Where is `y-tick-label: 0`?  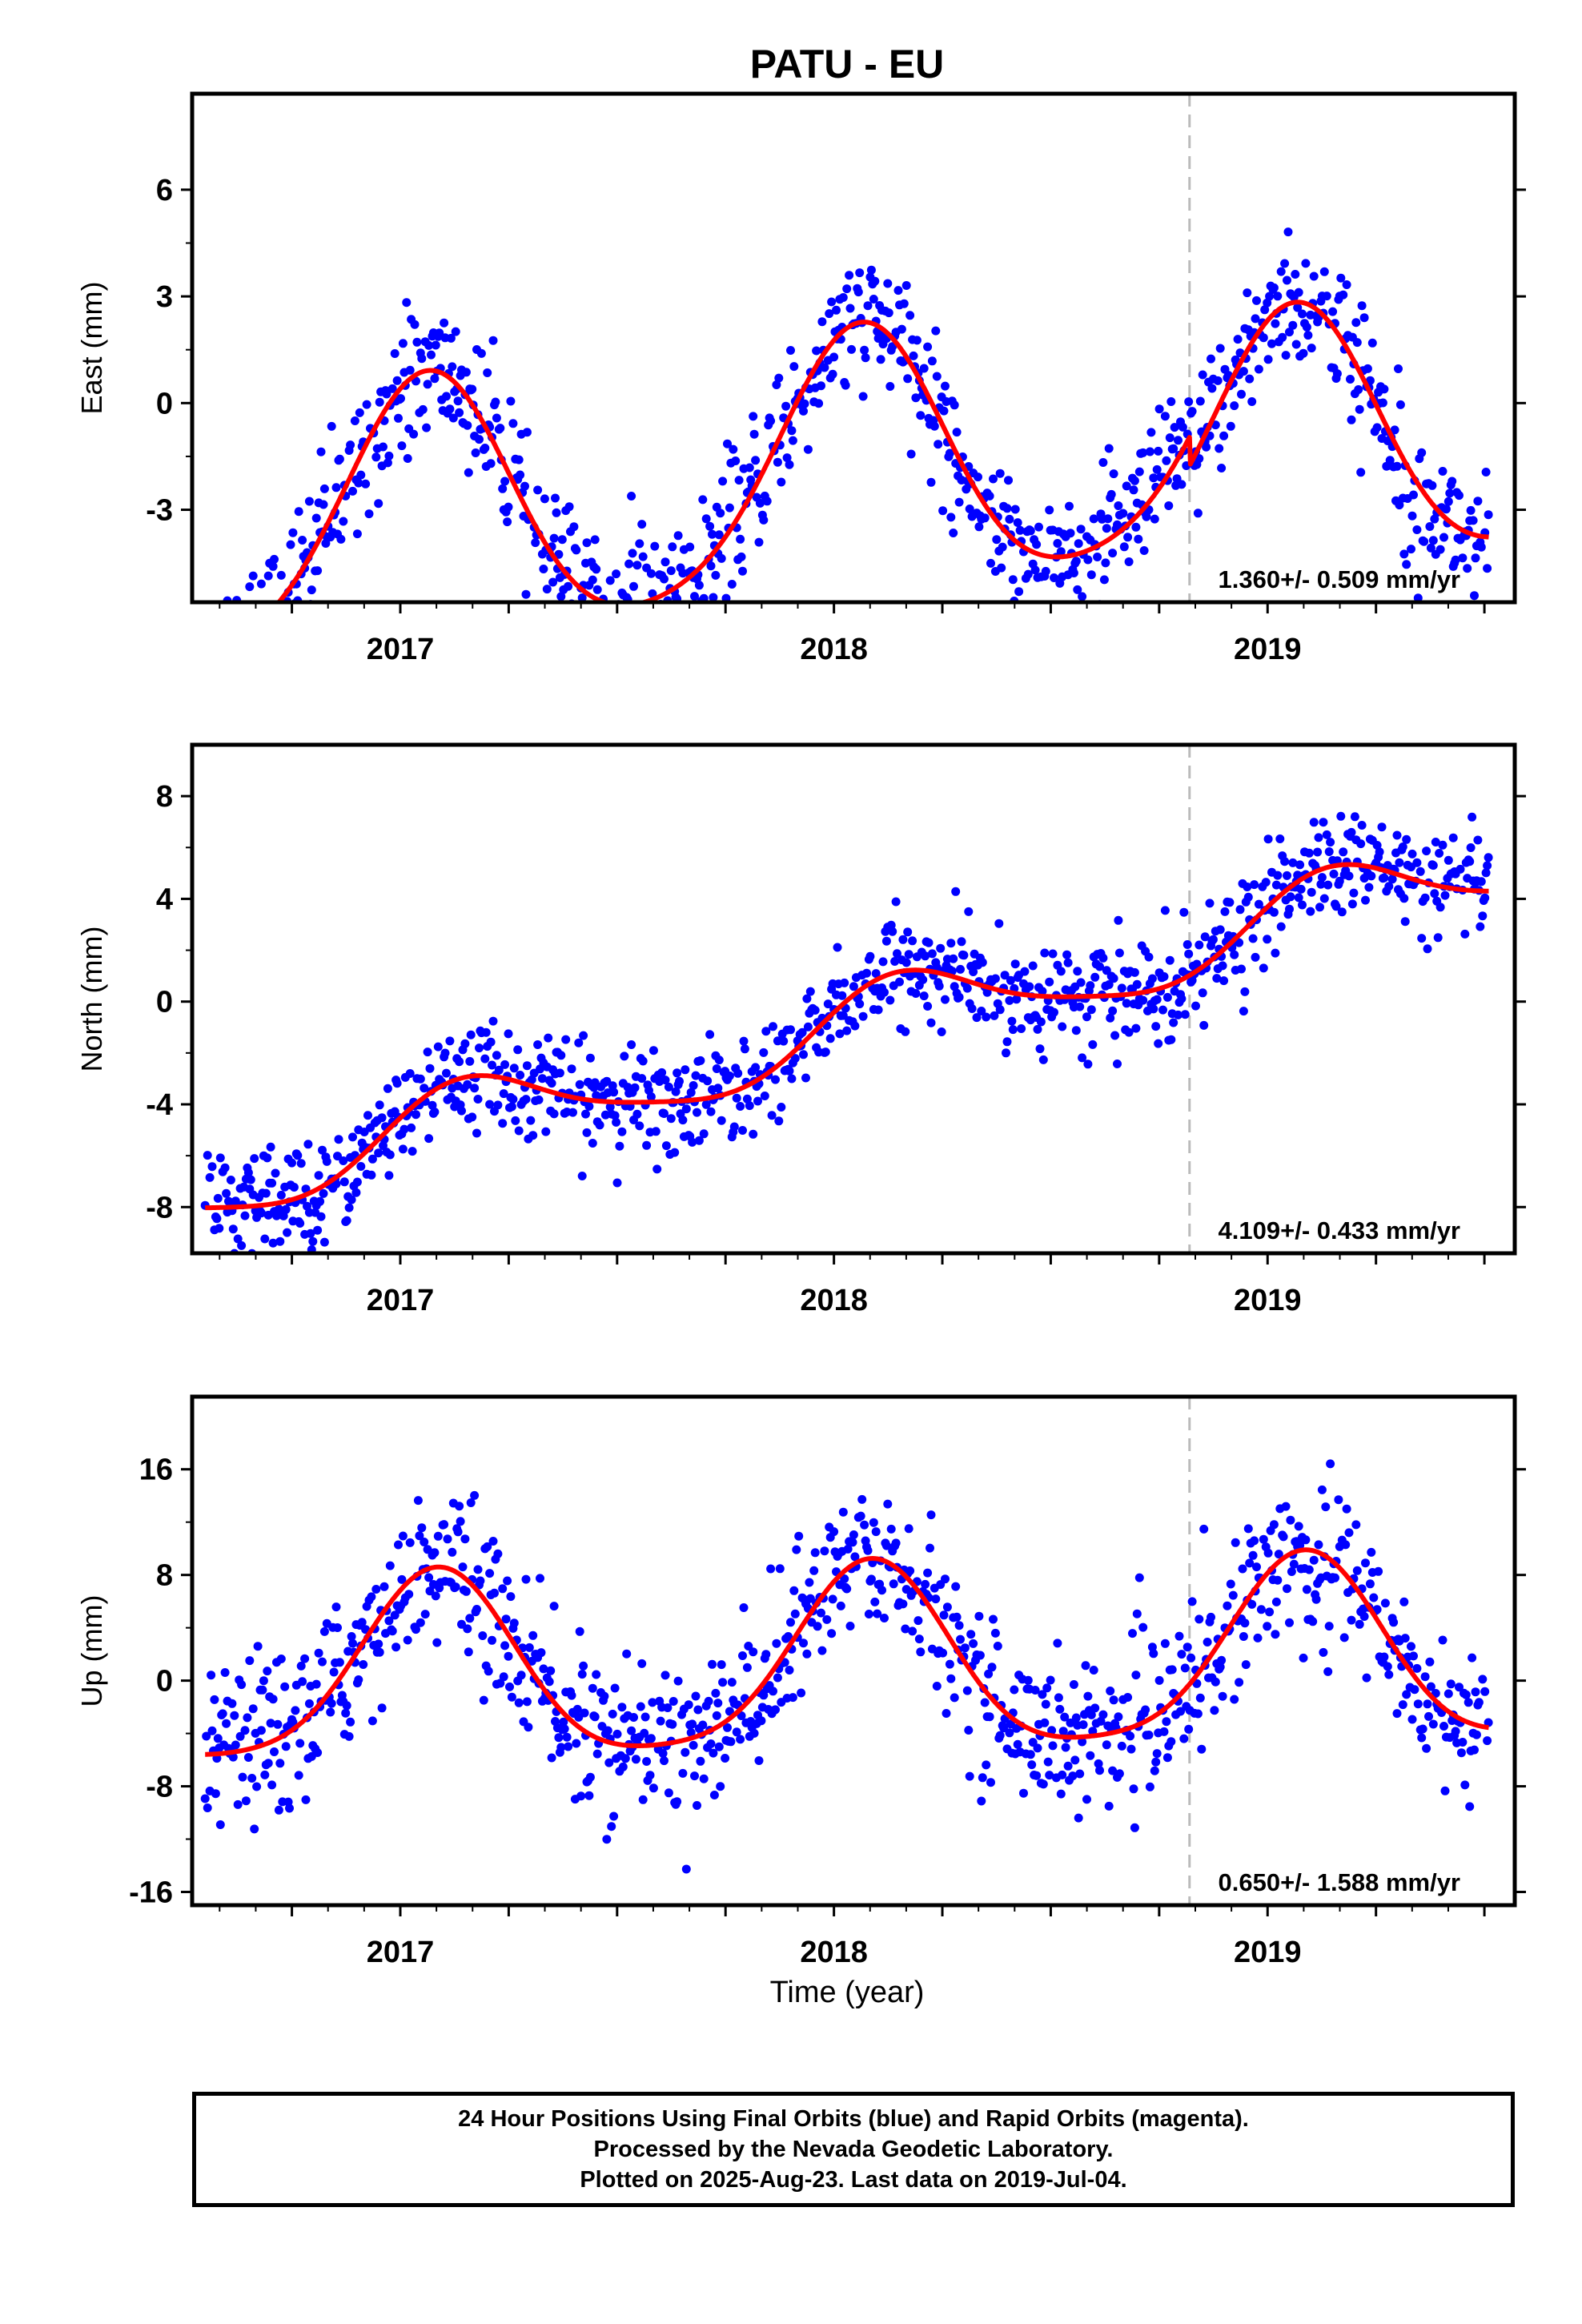 y-tick-label: 0 is located at coordinates (164, 1682).